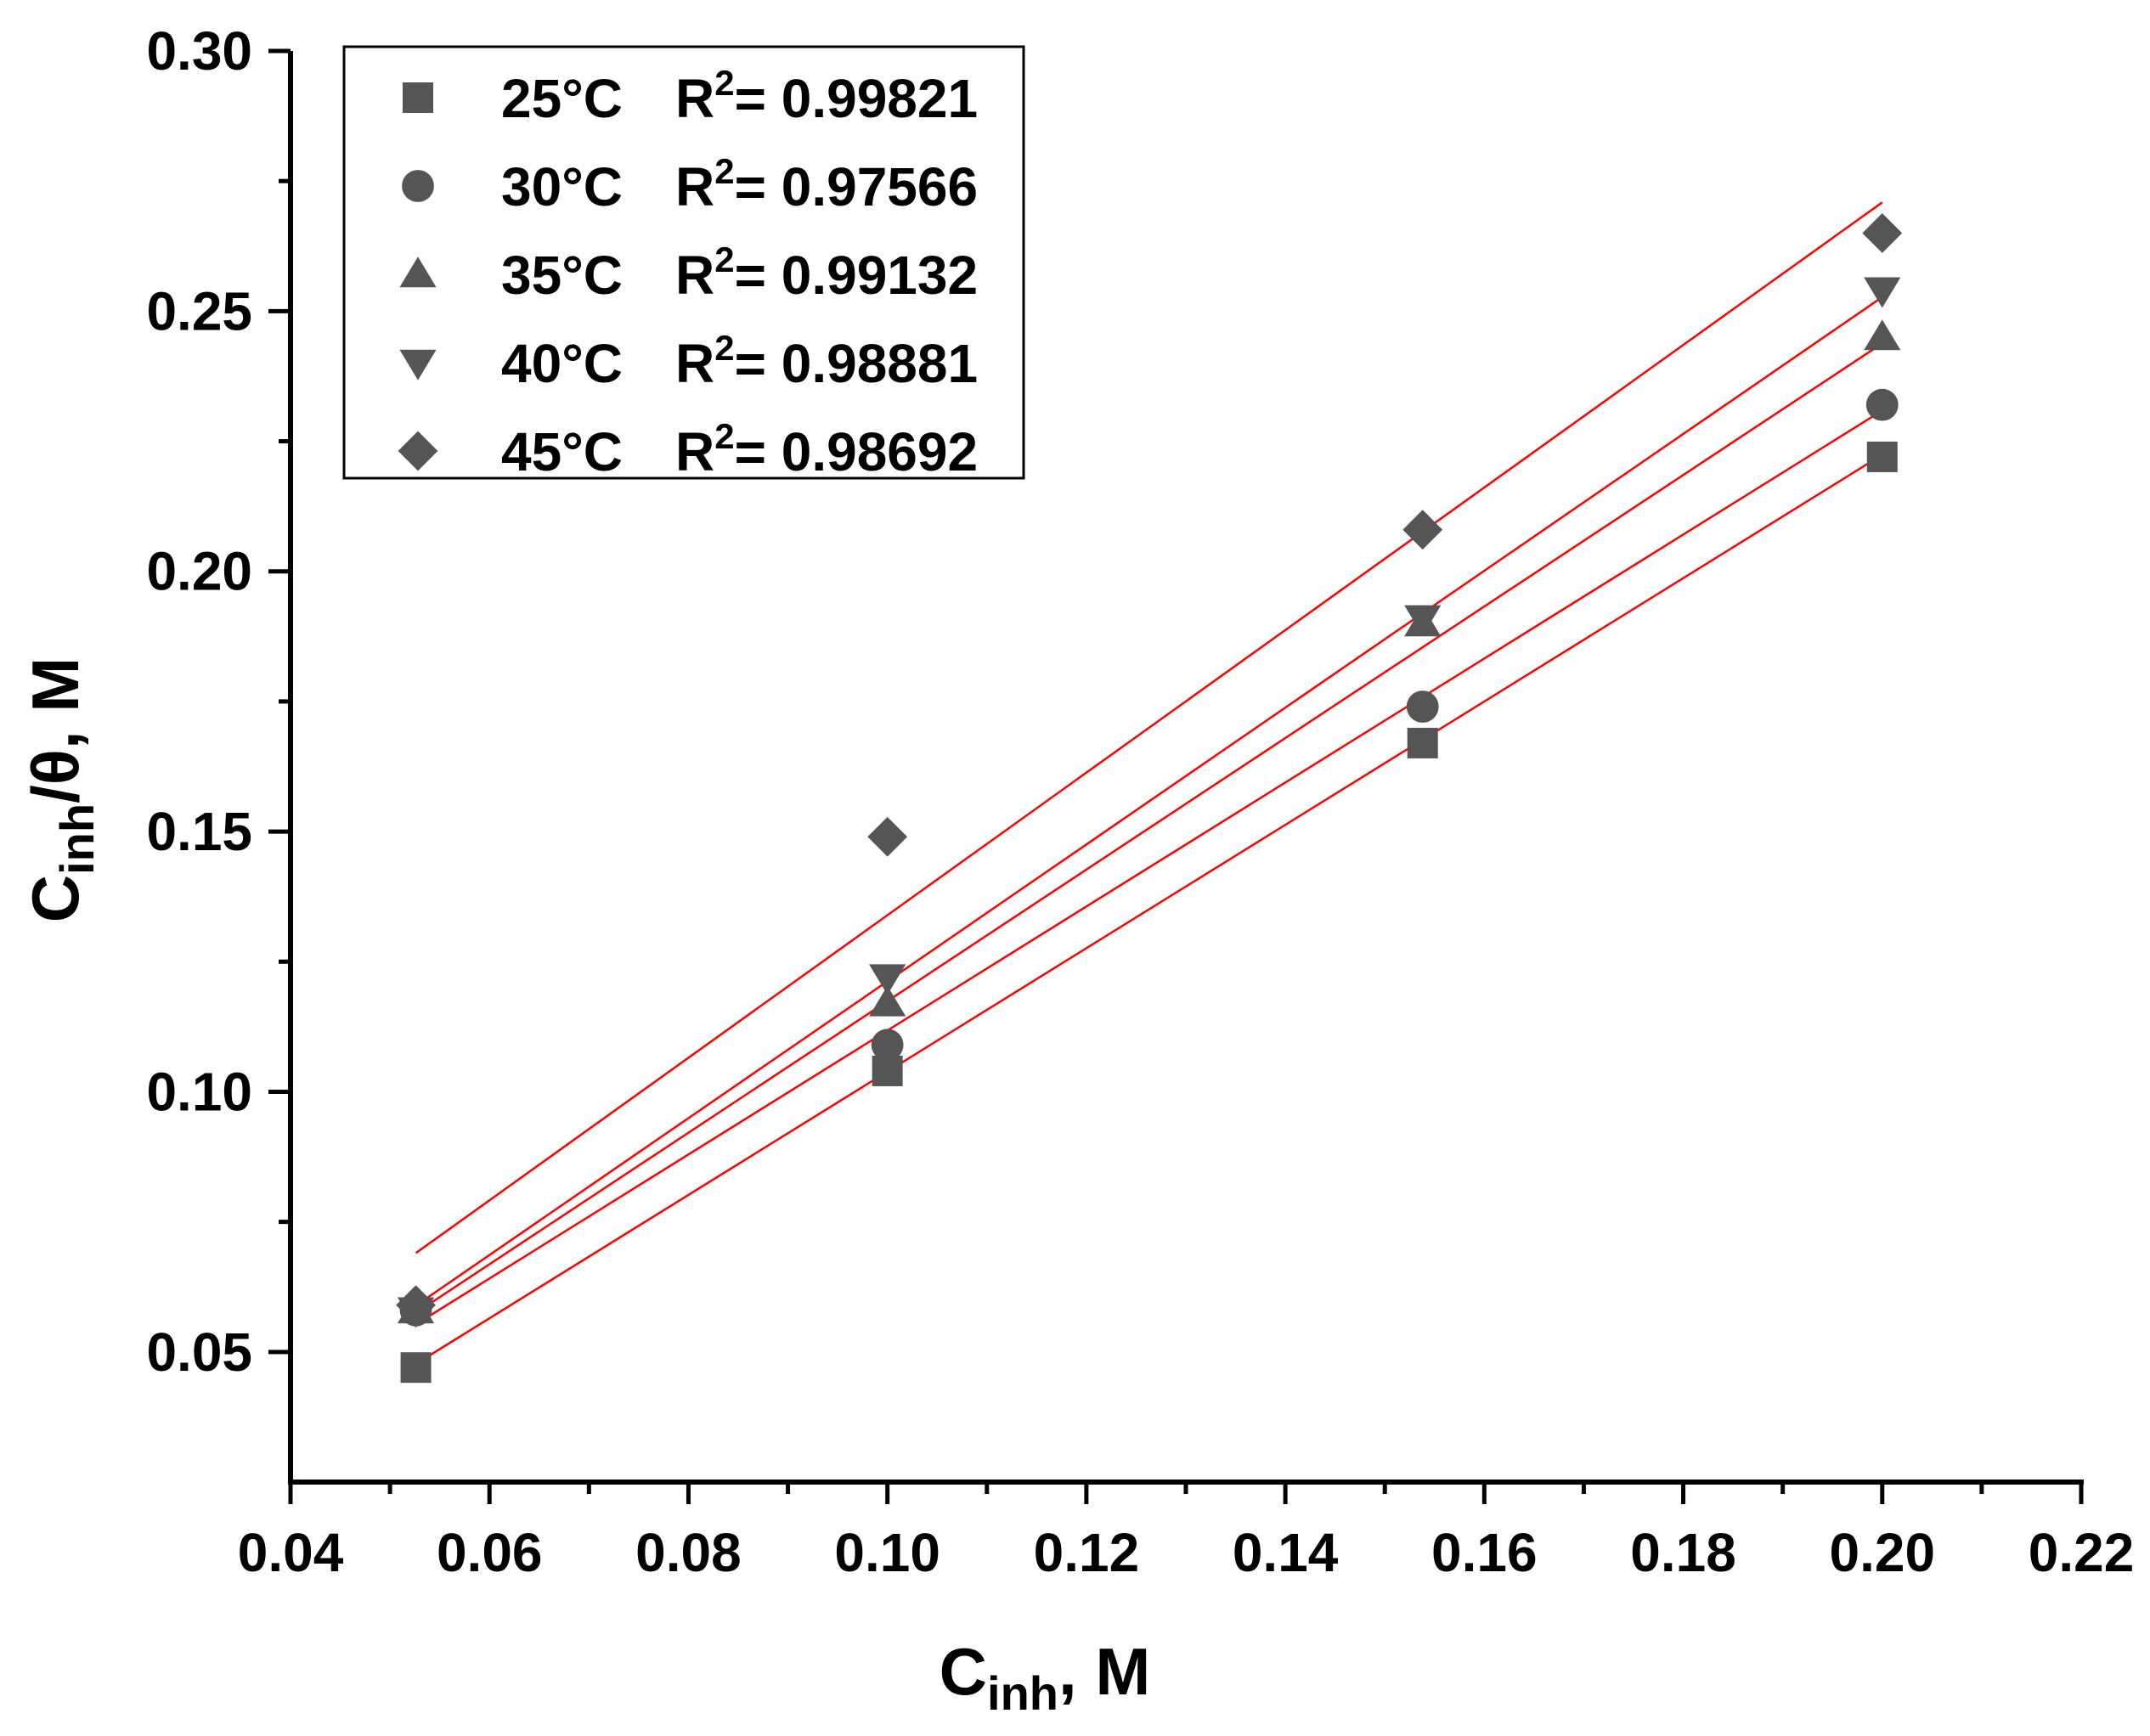 This screenshot has height=1736, width=2150. What do you see at coordinates (55, 898) in the screenshot?
I see `y-axis-title-main: C` at bounding box center [55, 898].